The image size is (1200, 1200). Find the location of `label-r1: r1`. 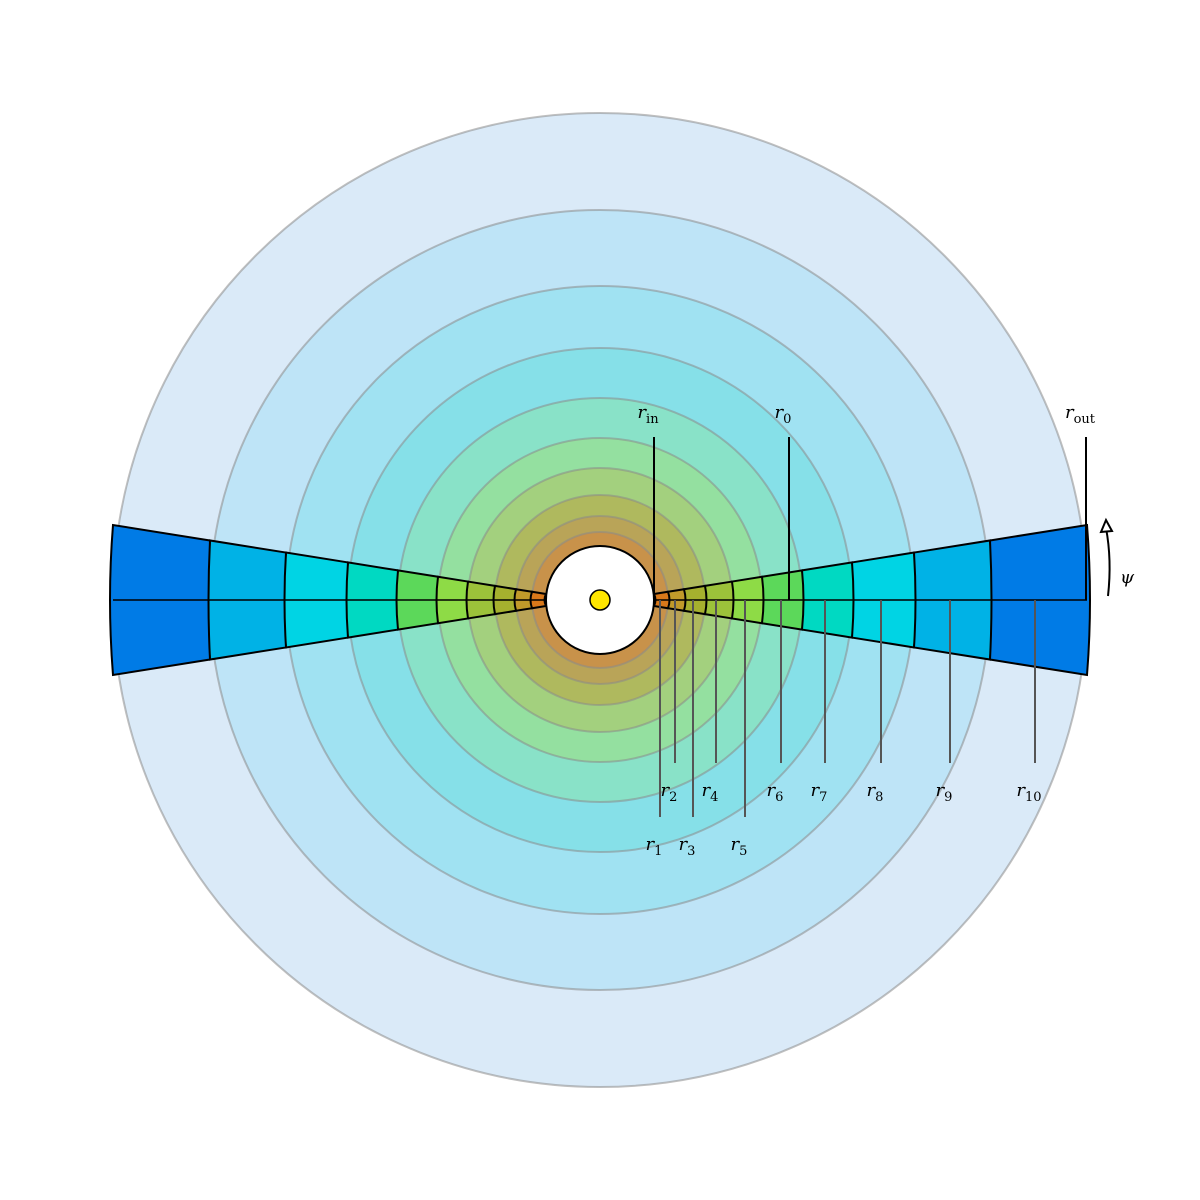

label-r1: r1 is located at coordinates (654, 846).